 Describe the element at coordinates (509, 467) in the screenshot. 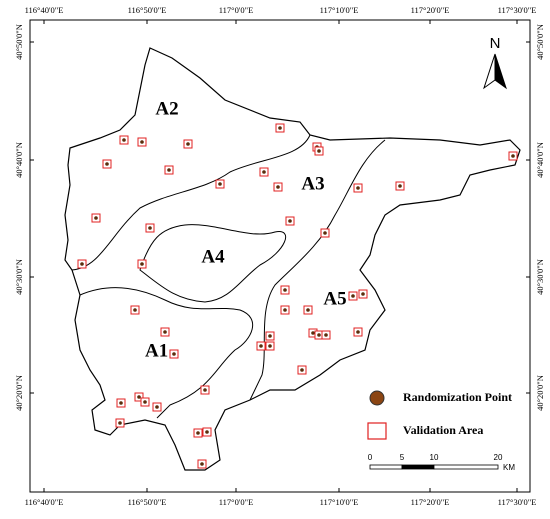

I see `scale-unit: KM` at that location.